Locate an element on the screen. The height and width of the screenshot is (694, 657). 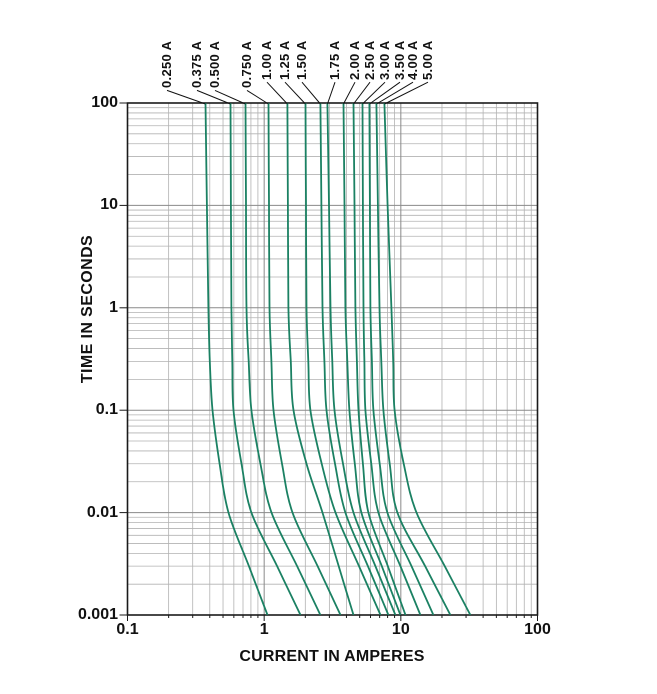
fuse-curve-2.00A is located at coordinates (372, 359).